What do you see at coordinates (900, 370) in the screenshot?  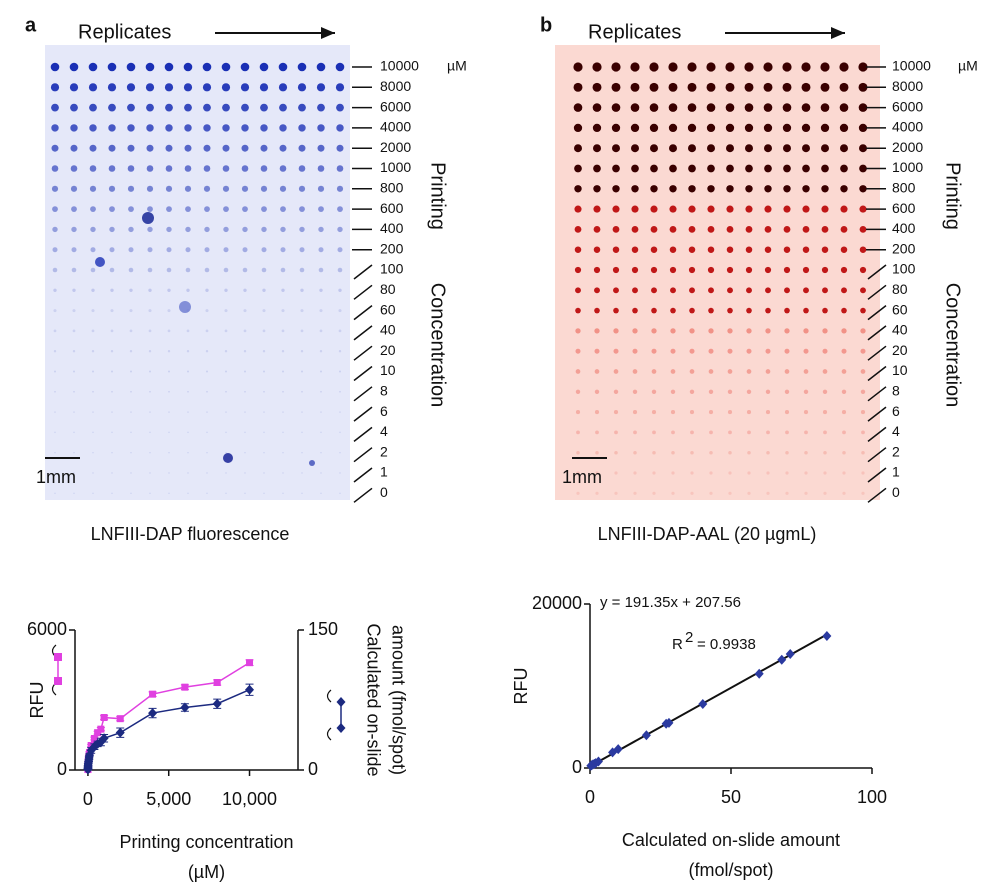 I see `concentration-label: 10` at bounding box center [900, 370].